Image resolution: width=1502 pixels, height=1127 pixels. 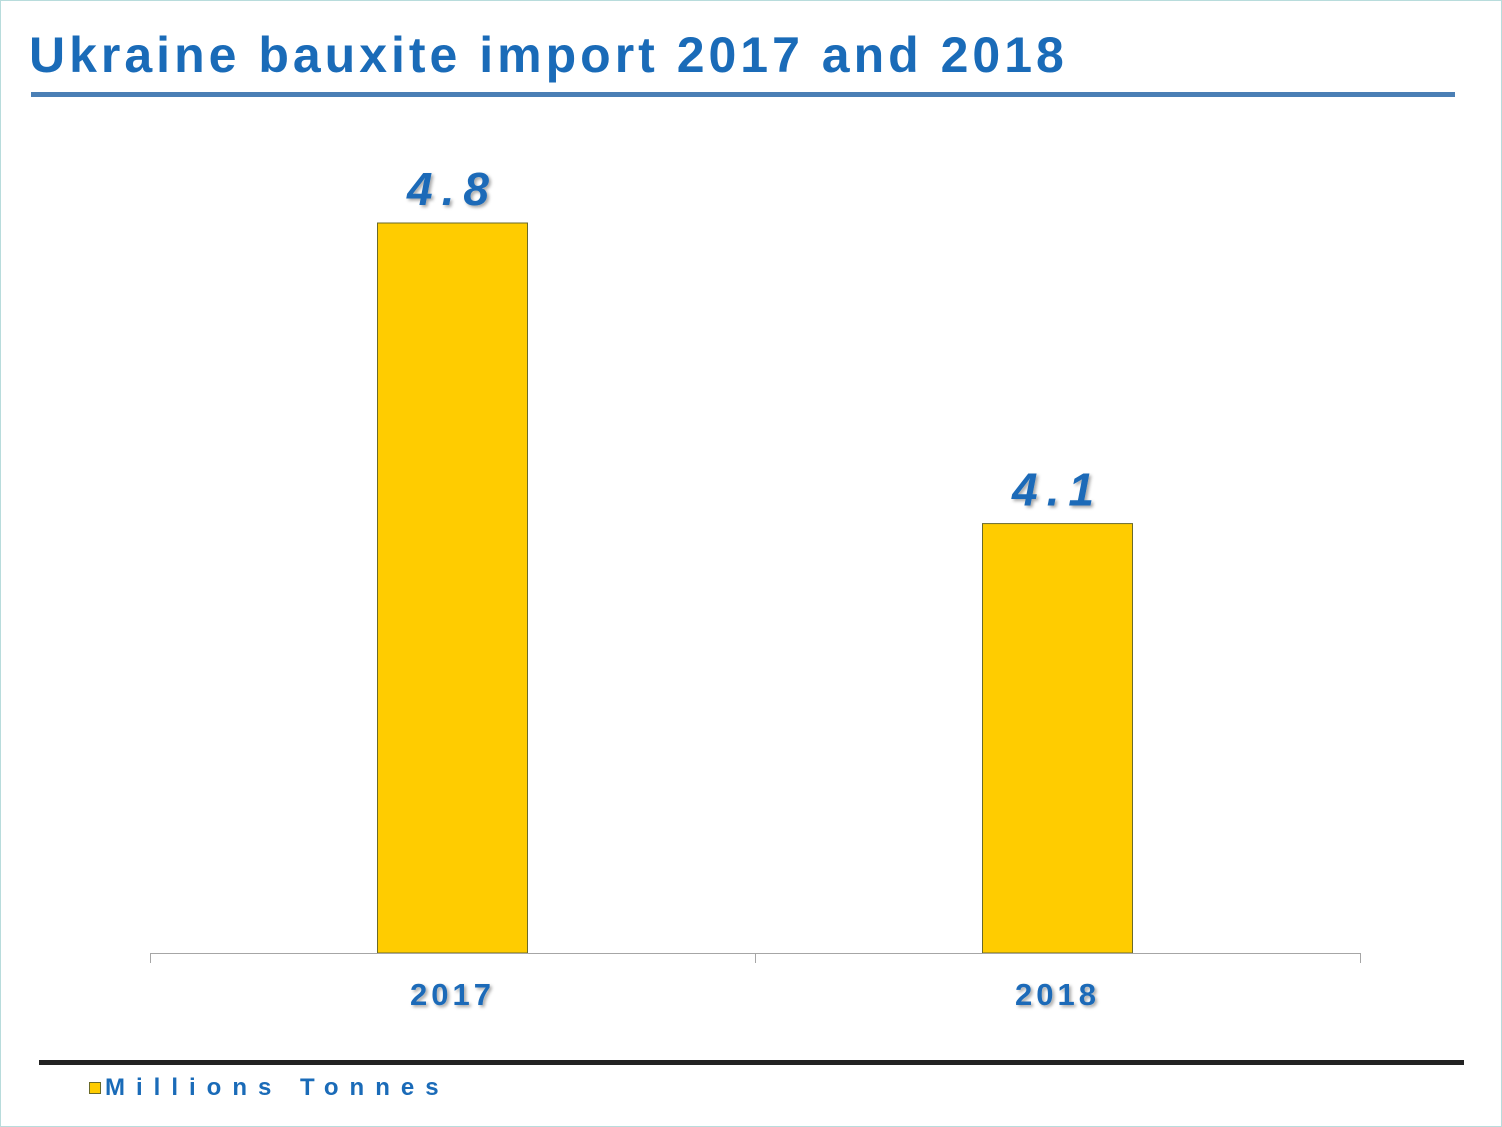 What do you see at coordinates (452, 588) in the screenshot?
I see `bar-2017` at bounding box center [452, 588].